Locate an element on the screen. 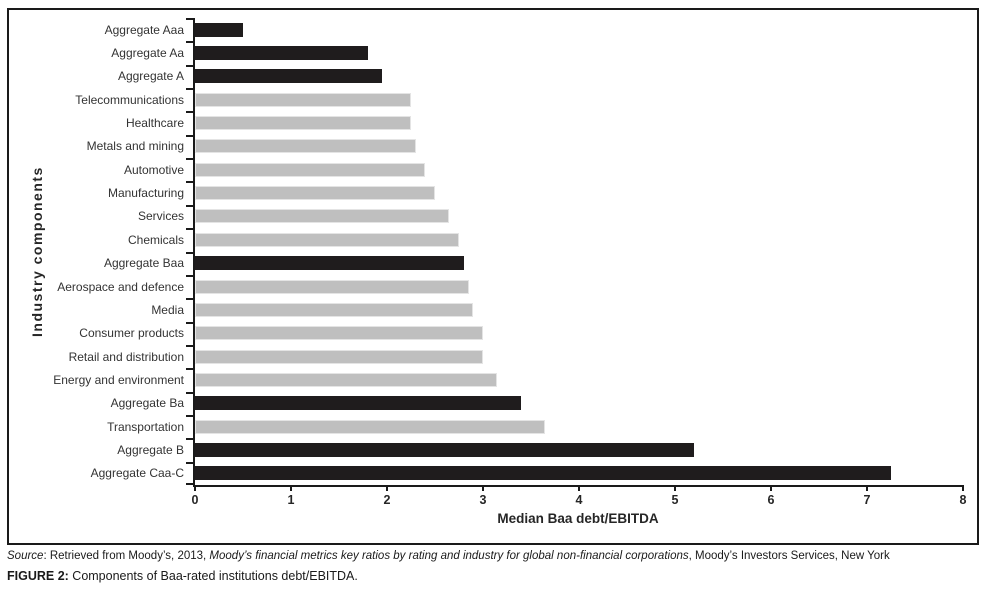  x-axis-tick-label: 2 is located at coordinates (387, 500).